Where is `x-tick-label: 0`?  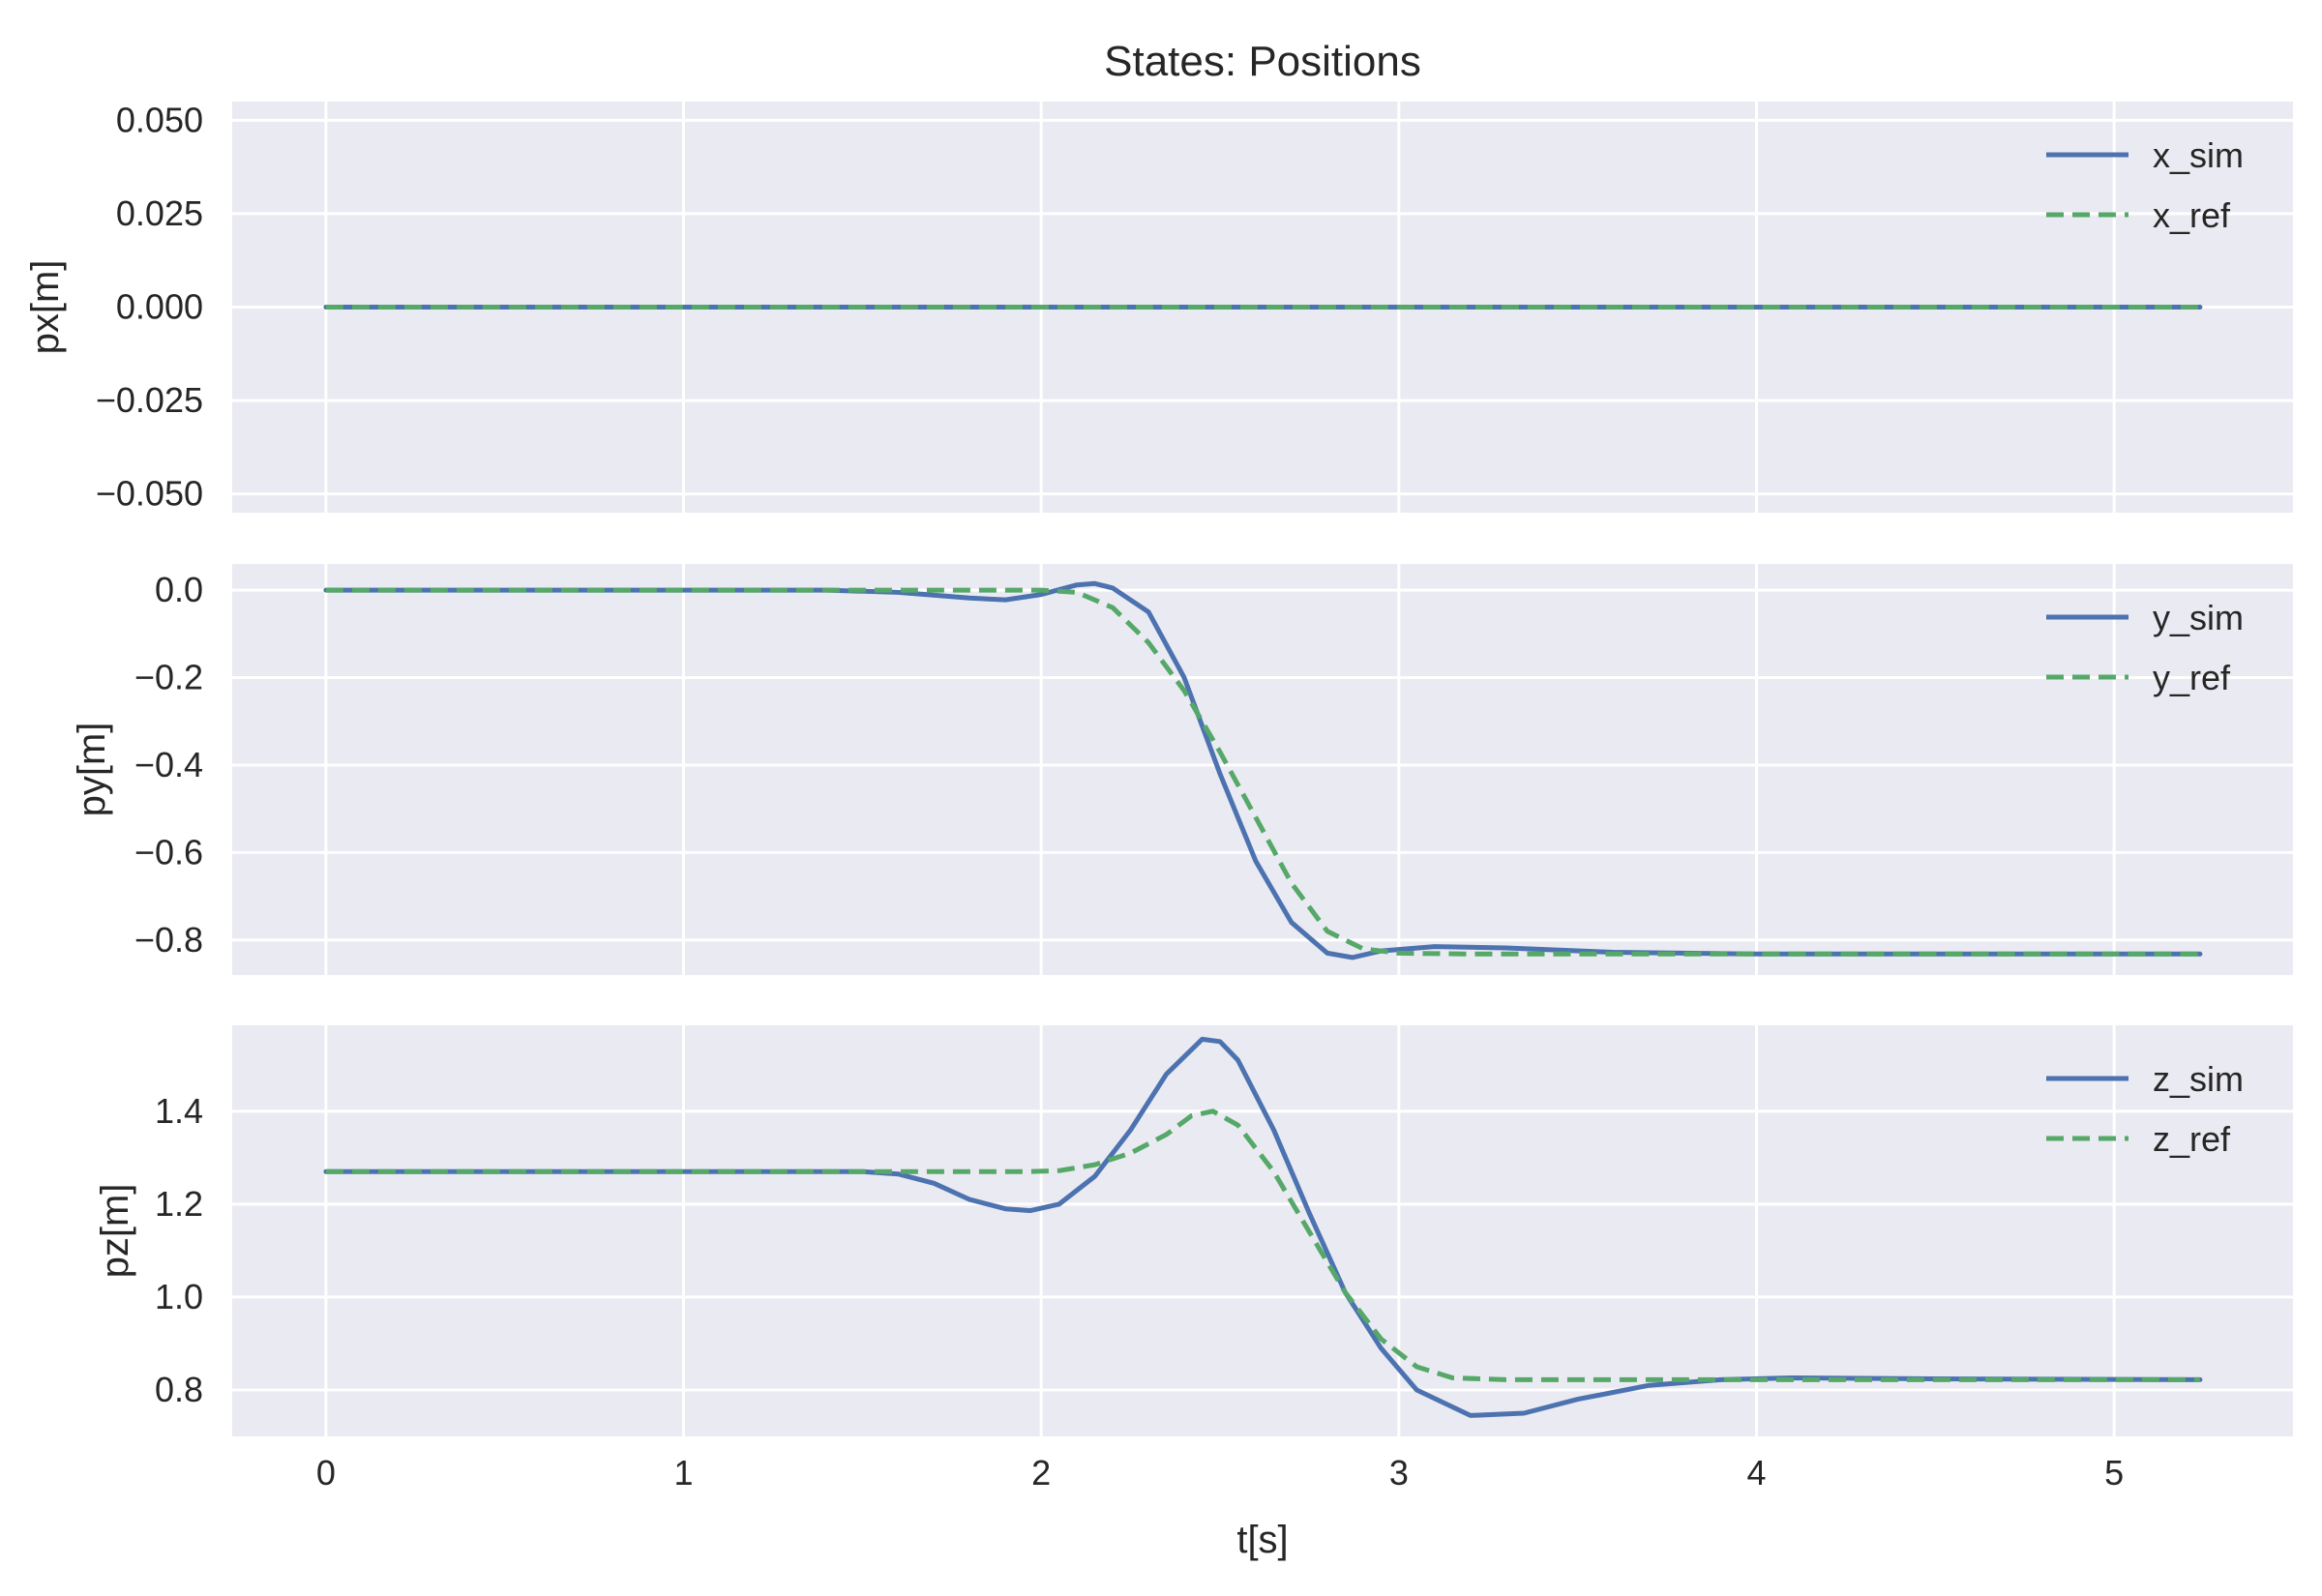 x-tick-label: 0 is located at coordinates (326, 1473).